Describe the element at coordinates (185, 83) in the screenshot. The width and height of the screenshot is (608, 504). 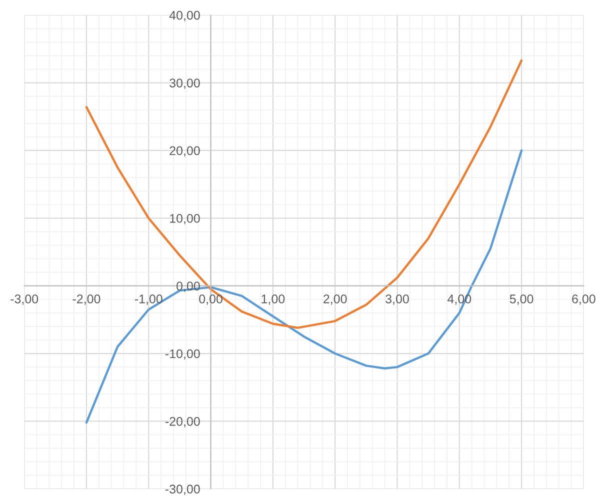
I see `y-tick-label: 30,00` at that location.